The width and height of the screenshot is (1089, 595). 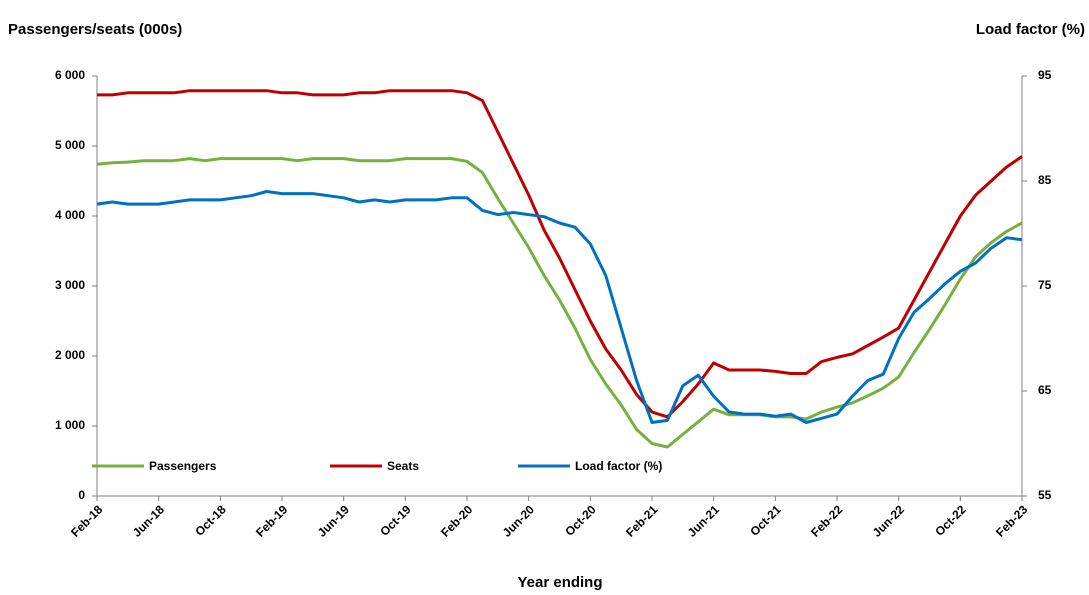 What do you see at coordinates (703, 520) in the screenshot?
I see `x-tick-label: Jun-21` at bounding box center [703, 520].